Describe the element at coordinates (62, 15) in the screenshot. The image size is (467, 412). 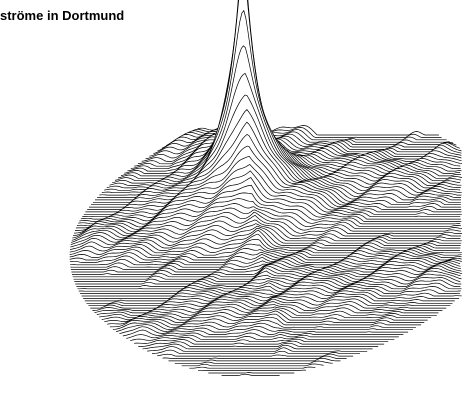
I see `chart-title: ströme in Dortmund` at that location.